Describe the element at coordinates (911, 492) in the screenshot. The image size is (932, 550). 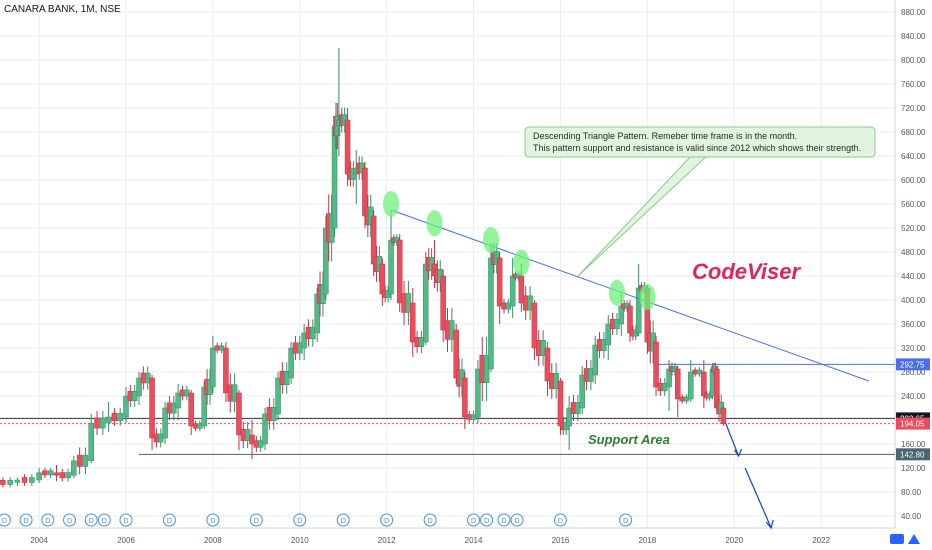
I see `y-tick-label: 80.00` at that location.